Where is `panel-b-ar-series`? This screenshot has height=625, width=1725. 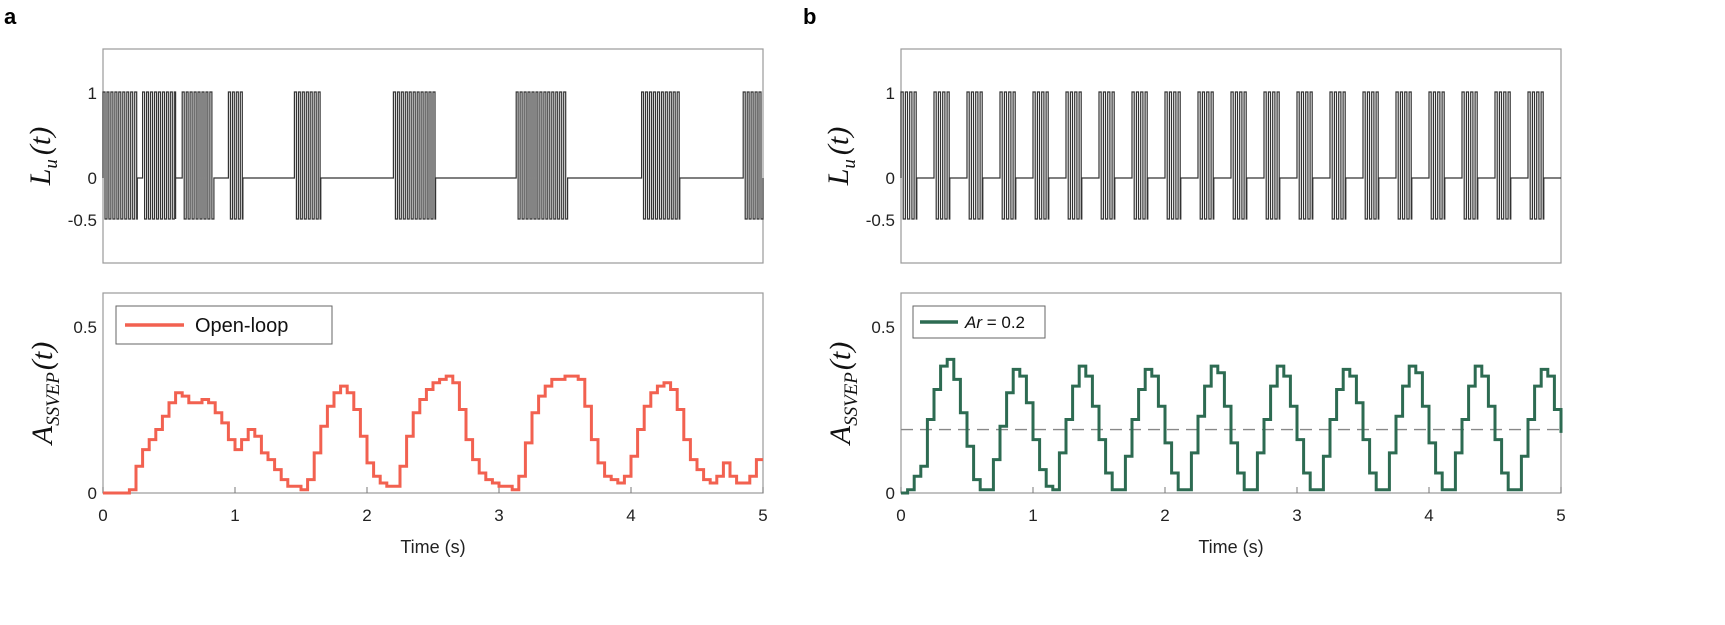
panel-b-ar-series is located at coordinates (1232, 426).